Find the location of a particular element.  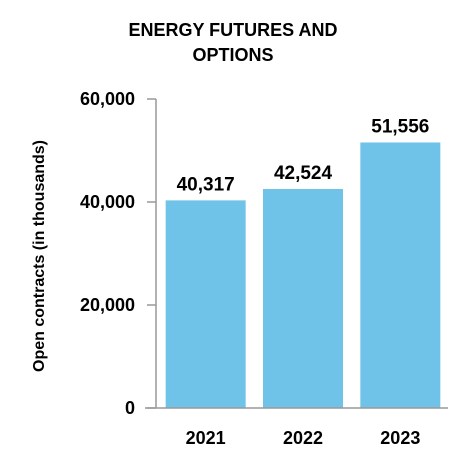

bar-2021 is located at coordinates (205, 304).